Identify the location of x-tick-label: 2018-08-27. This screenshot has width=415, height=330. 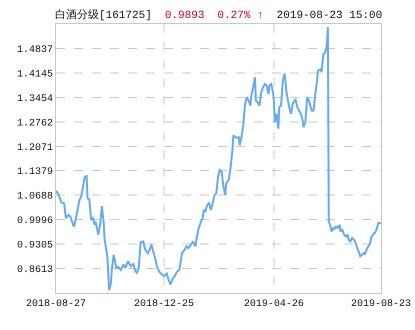
(56, 304).